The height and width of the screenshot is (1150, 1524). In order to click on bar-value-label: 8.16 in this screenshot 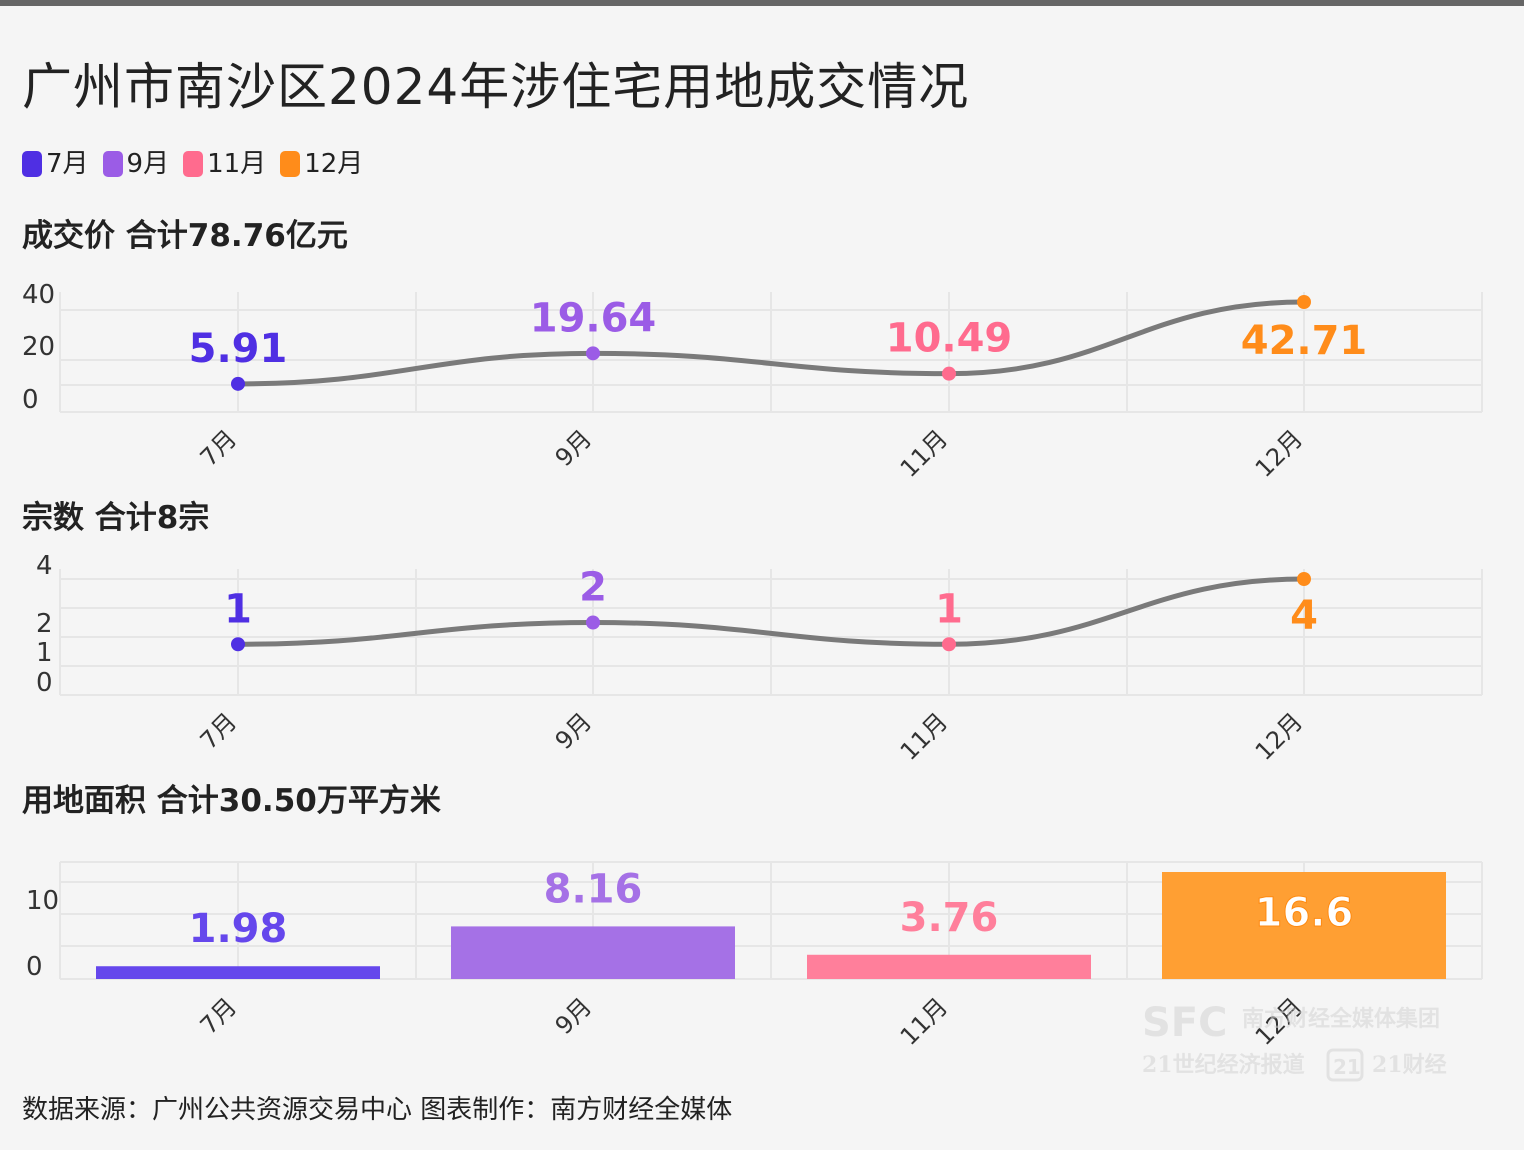, I will do `click(593, 889)`.